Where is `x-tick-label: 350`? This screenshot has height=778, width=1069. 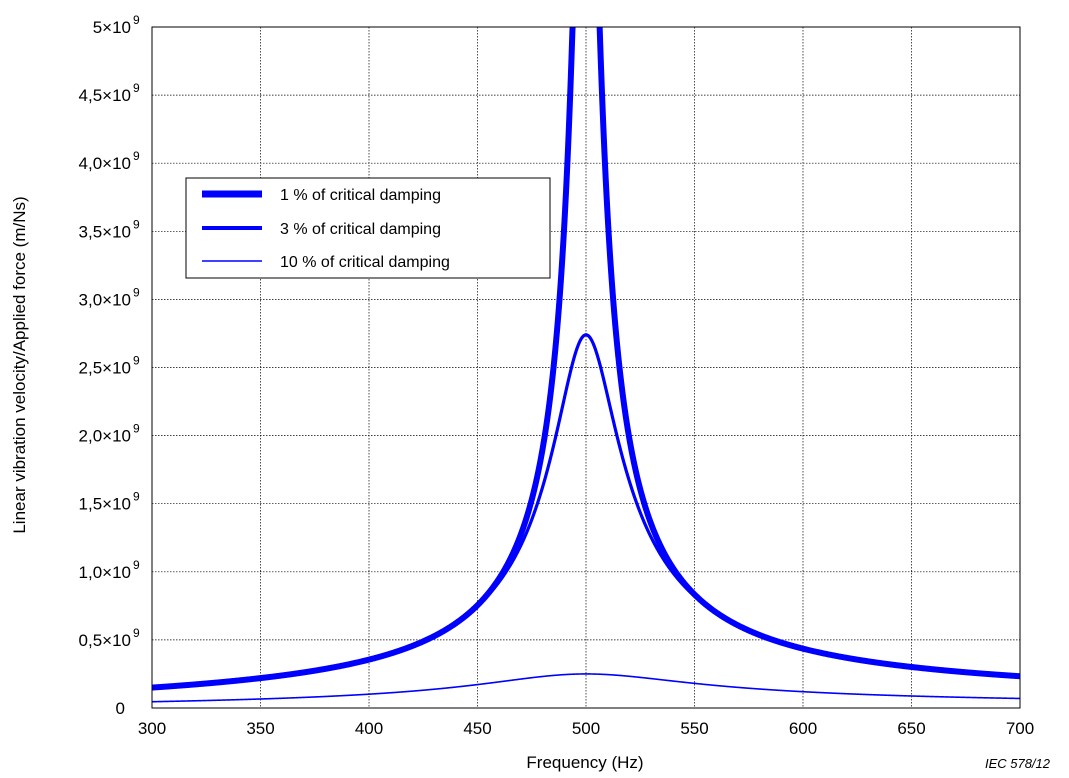 x-tick-label: 350 is located at coordinates (260, 728).